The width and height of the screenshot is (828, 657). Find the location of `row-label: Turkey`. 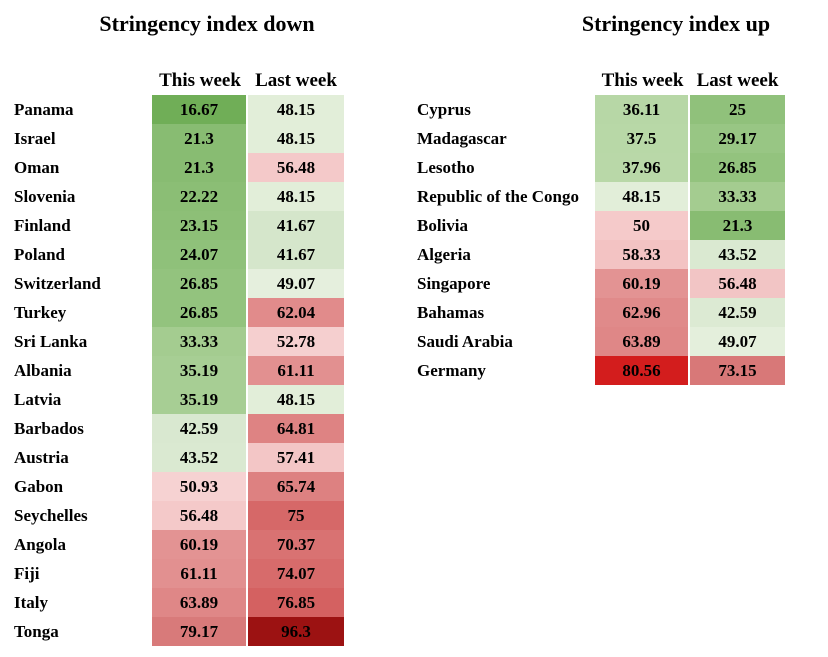

row-label: Turkey is located at coordinates (40, 312).